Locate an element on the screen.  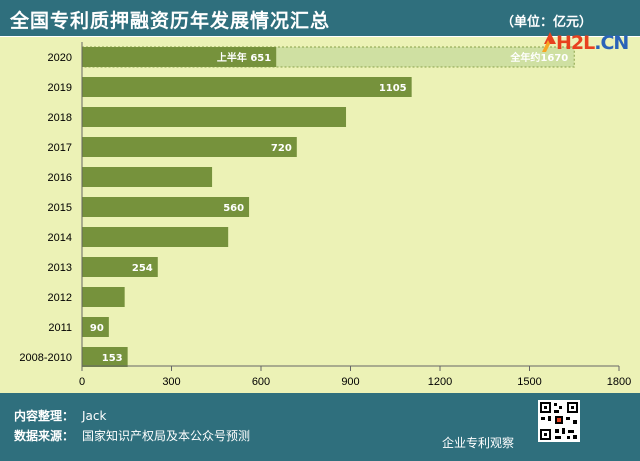
x-tick-label-600: 600 is located at coordinates (261, 382).